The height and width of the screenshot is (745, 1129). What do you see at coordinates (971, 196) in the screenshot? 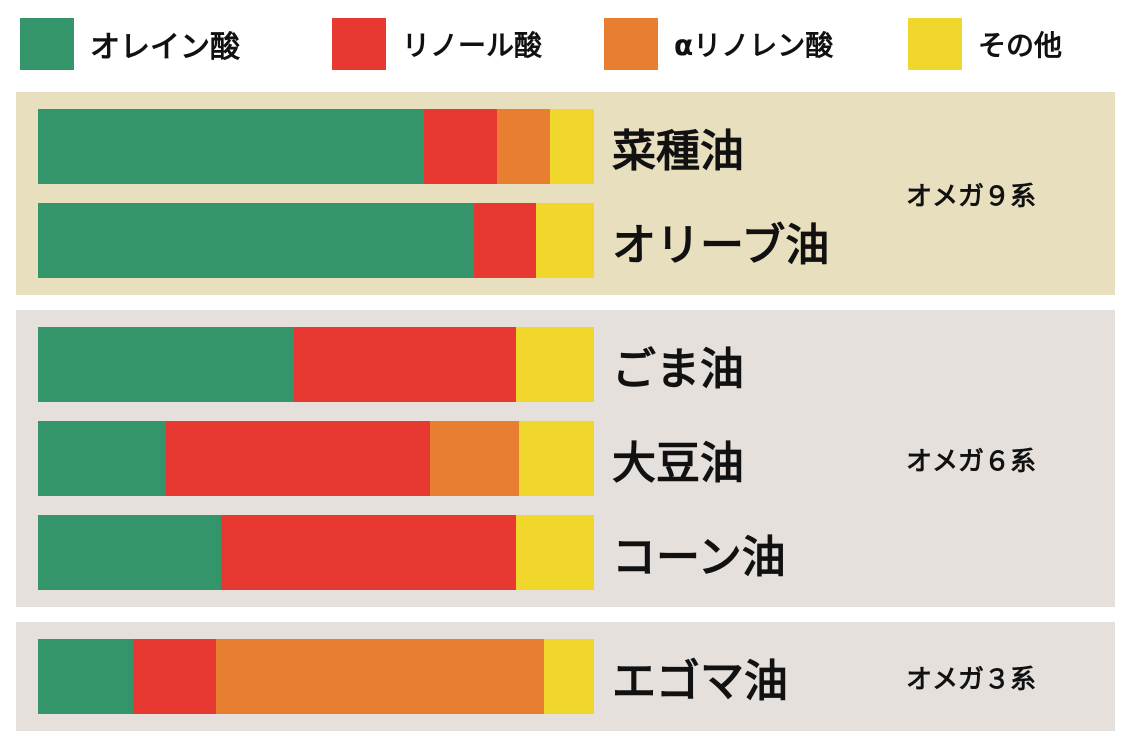
I see `omega-group-label: オメガ９系` at bounding box center [971, 196].